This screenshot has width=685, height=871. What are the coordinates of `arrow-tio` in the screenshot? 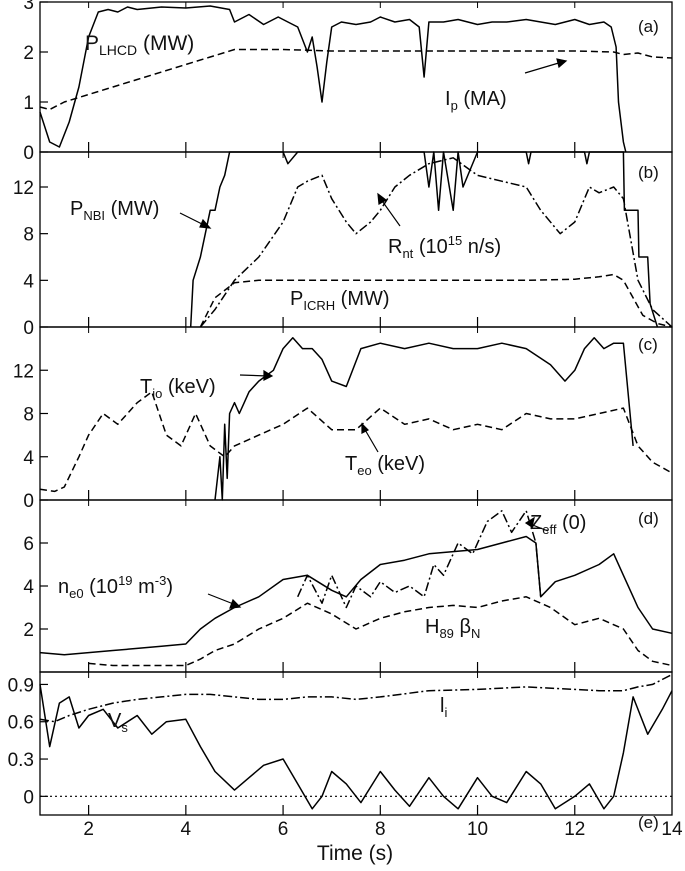 It's located at (254, 375).